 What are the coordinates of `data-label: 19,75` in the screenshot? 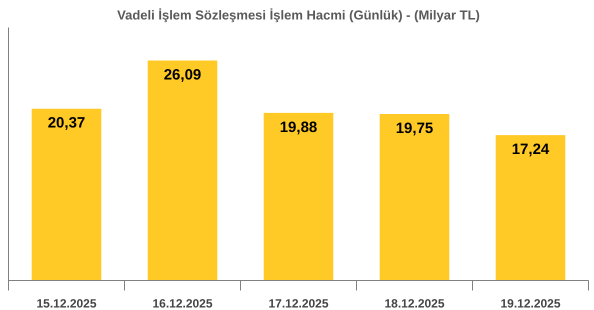 It's located at (415, 128).